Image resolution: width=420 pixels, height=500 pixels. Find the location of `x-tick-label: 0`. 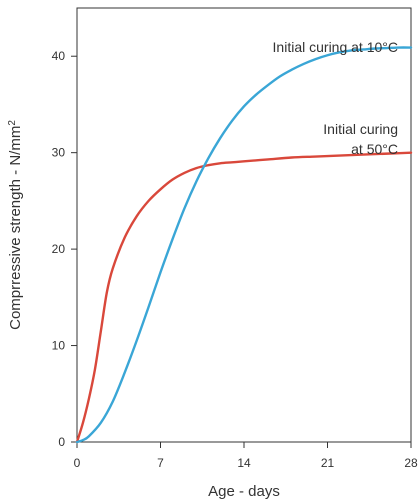

x-tick-label: 0 is located at coordinates (77, 463).